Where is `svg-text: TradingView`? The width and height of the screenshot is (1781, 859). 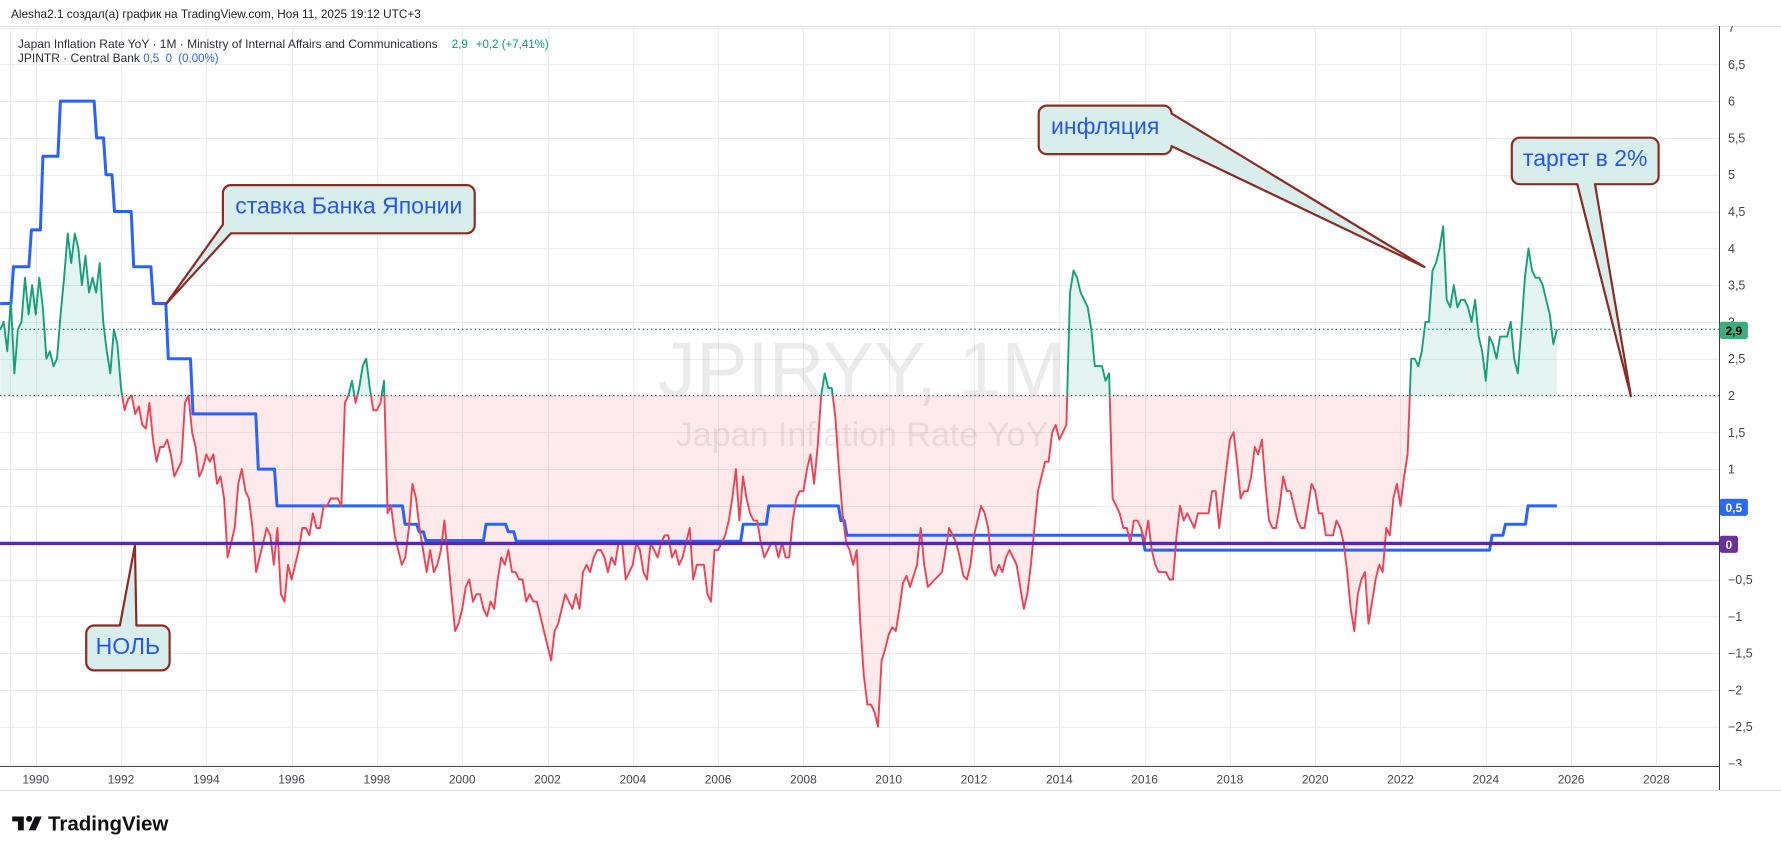
svg-text: TradingView is located at coordinates (108, 824).